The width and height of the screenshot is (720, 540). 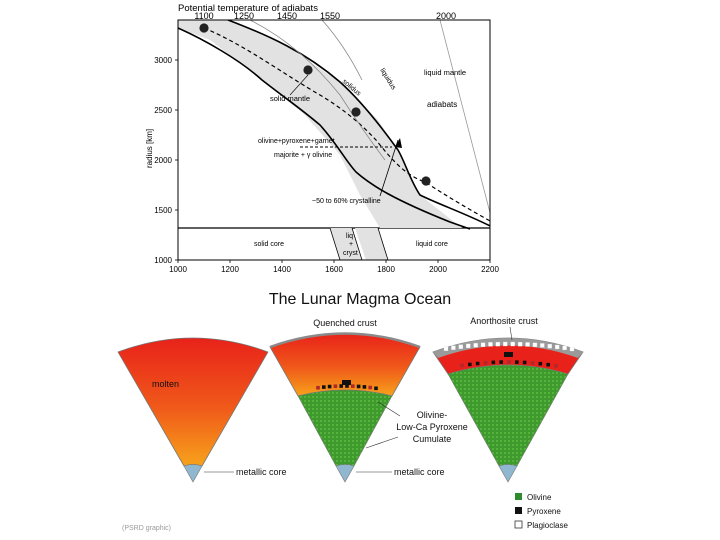 I want to click on crystalline-pointer, so click(x=389, y=168).